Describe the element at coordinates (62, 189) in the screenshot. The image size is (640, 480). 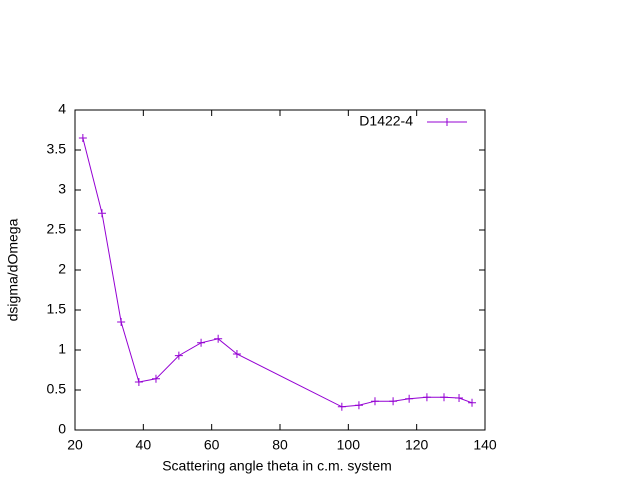
I see `y-tick-label: 3` at that location.